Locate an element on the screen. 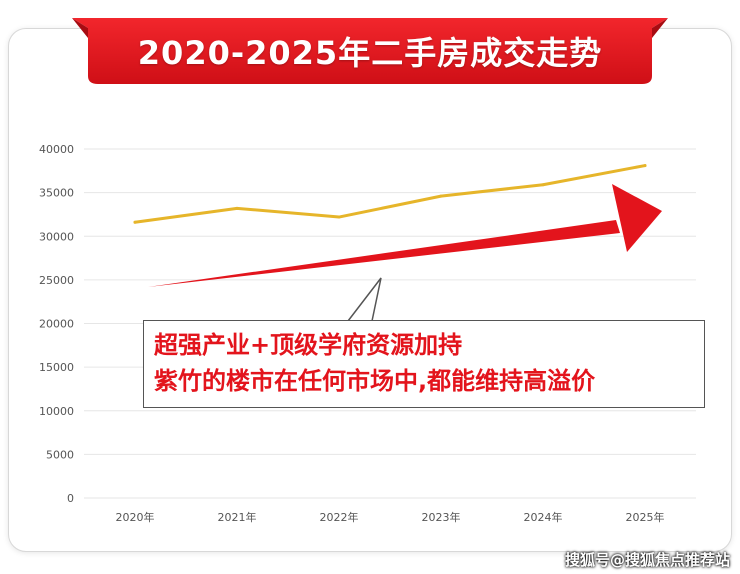  x-tick-label: 2024年 is located at coordinates (543, 517).